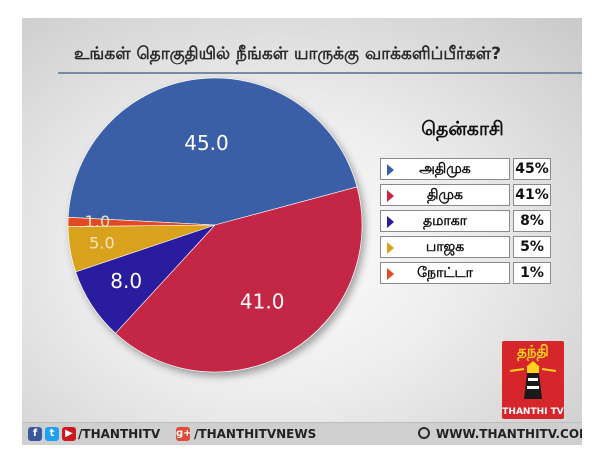  Describe the element at coordinates (533, 351) in the screenshot. I see `logo-text: தந்தி` at that location.